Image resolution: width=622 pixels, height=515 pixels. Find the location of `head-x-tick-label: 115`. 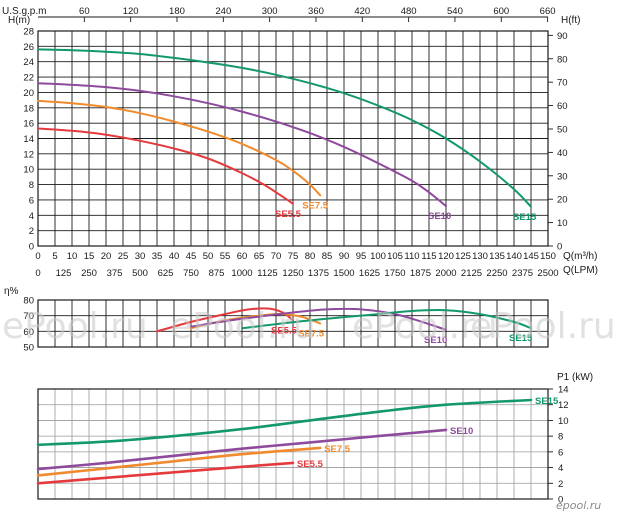

head-x-tick-label: 115 is located at coordinates (428, 256).